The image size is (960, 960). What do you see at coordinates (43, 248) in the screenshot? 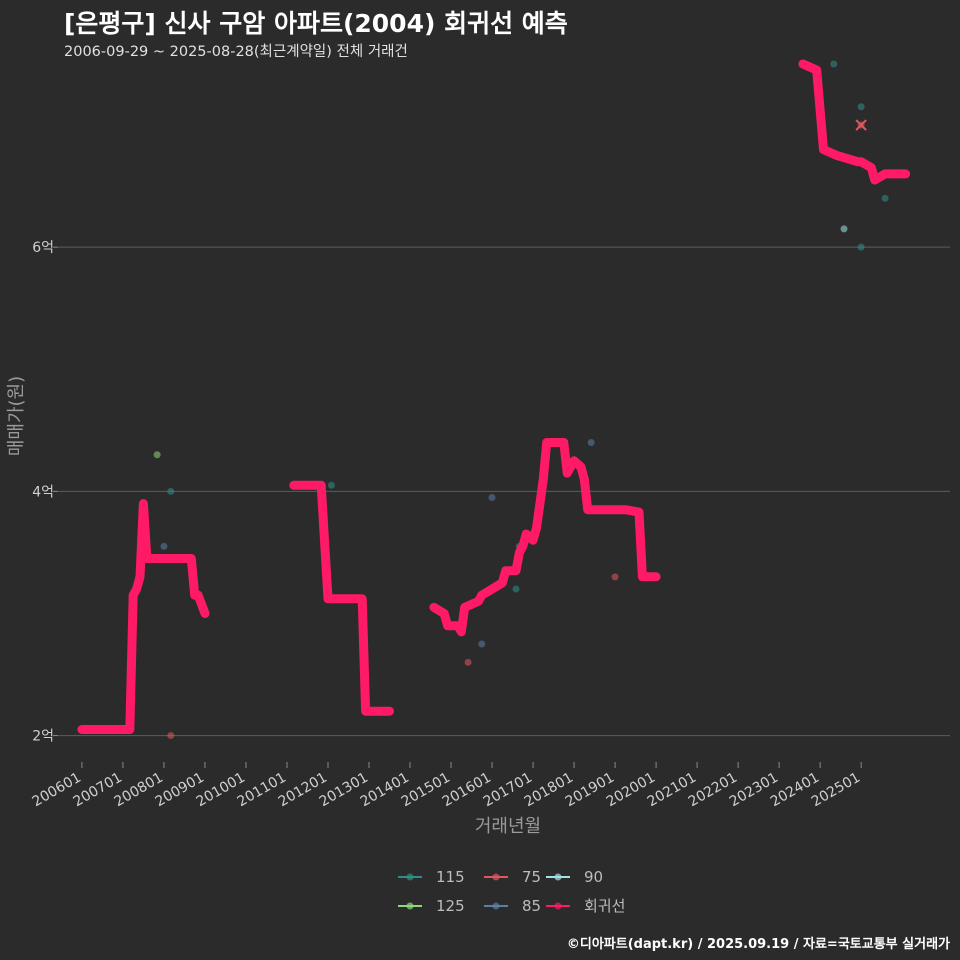
I see `y-tick-label: 6억` at bounding box center [43, 248].